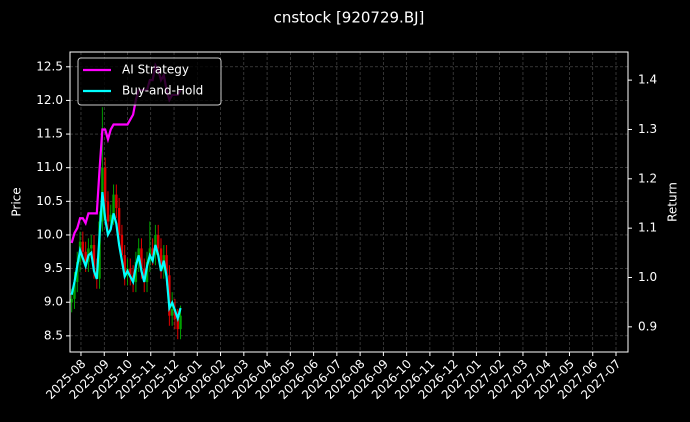 The height and width of the screenshot is (422, 690). Describe the element at coordinates (673, 202) in the screenshot. I see `y2-axis-label: Return` at that location.